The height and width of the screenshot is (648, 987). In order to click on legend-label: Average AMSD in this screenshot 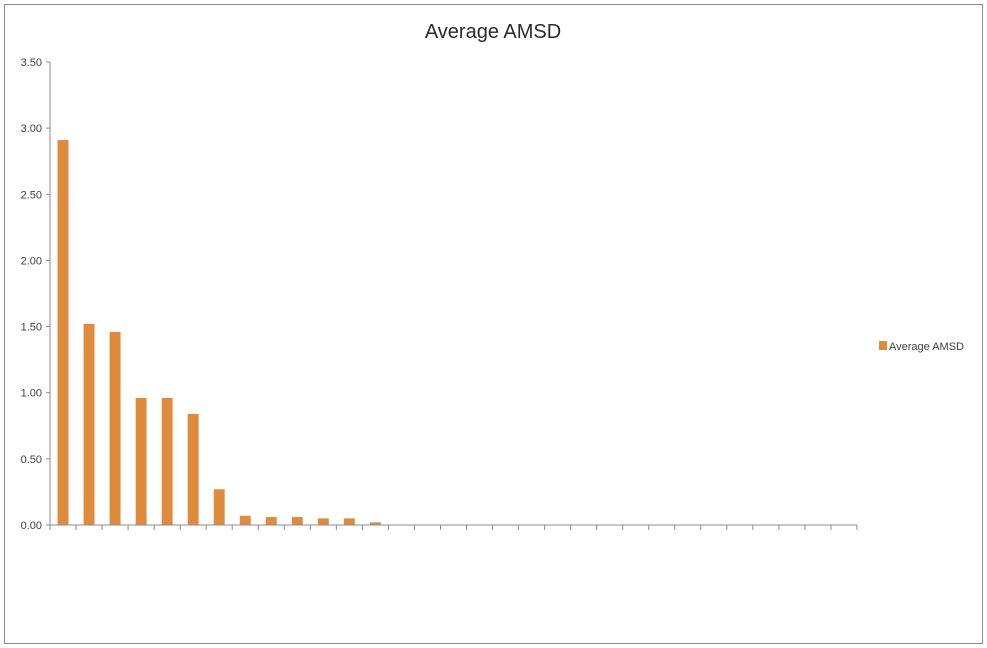, I will do `click(926, 347)`.